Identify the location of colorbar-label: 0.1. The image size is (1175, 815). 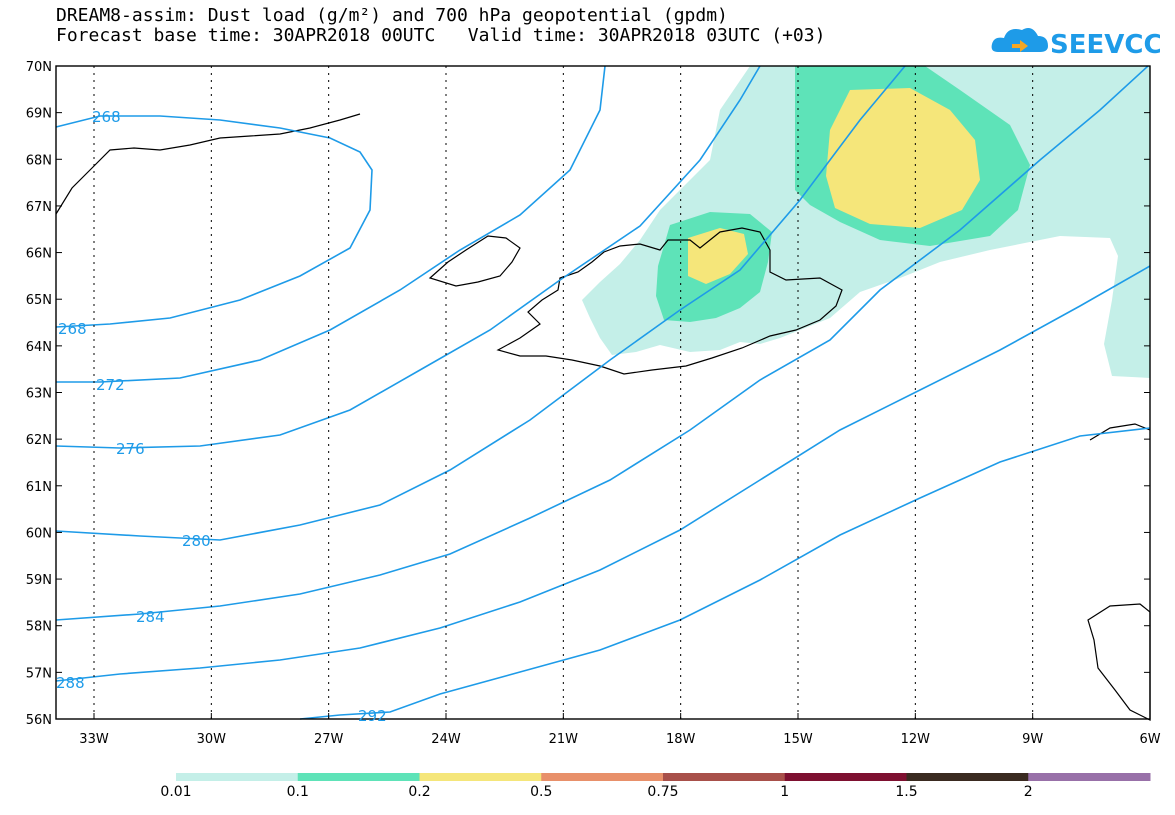
(297, 792).